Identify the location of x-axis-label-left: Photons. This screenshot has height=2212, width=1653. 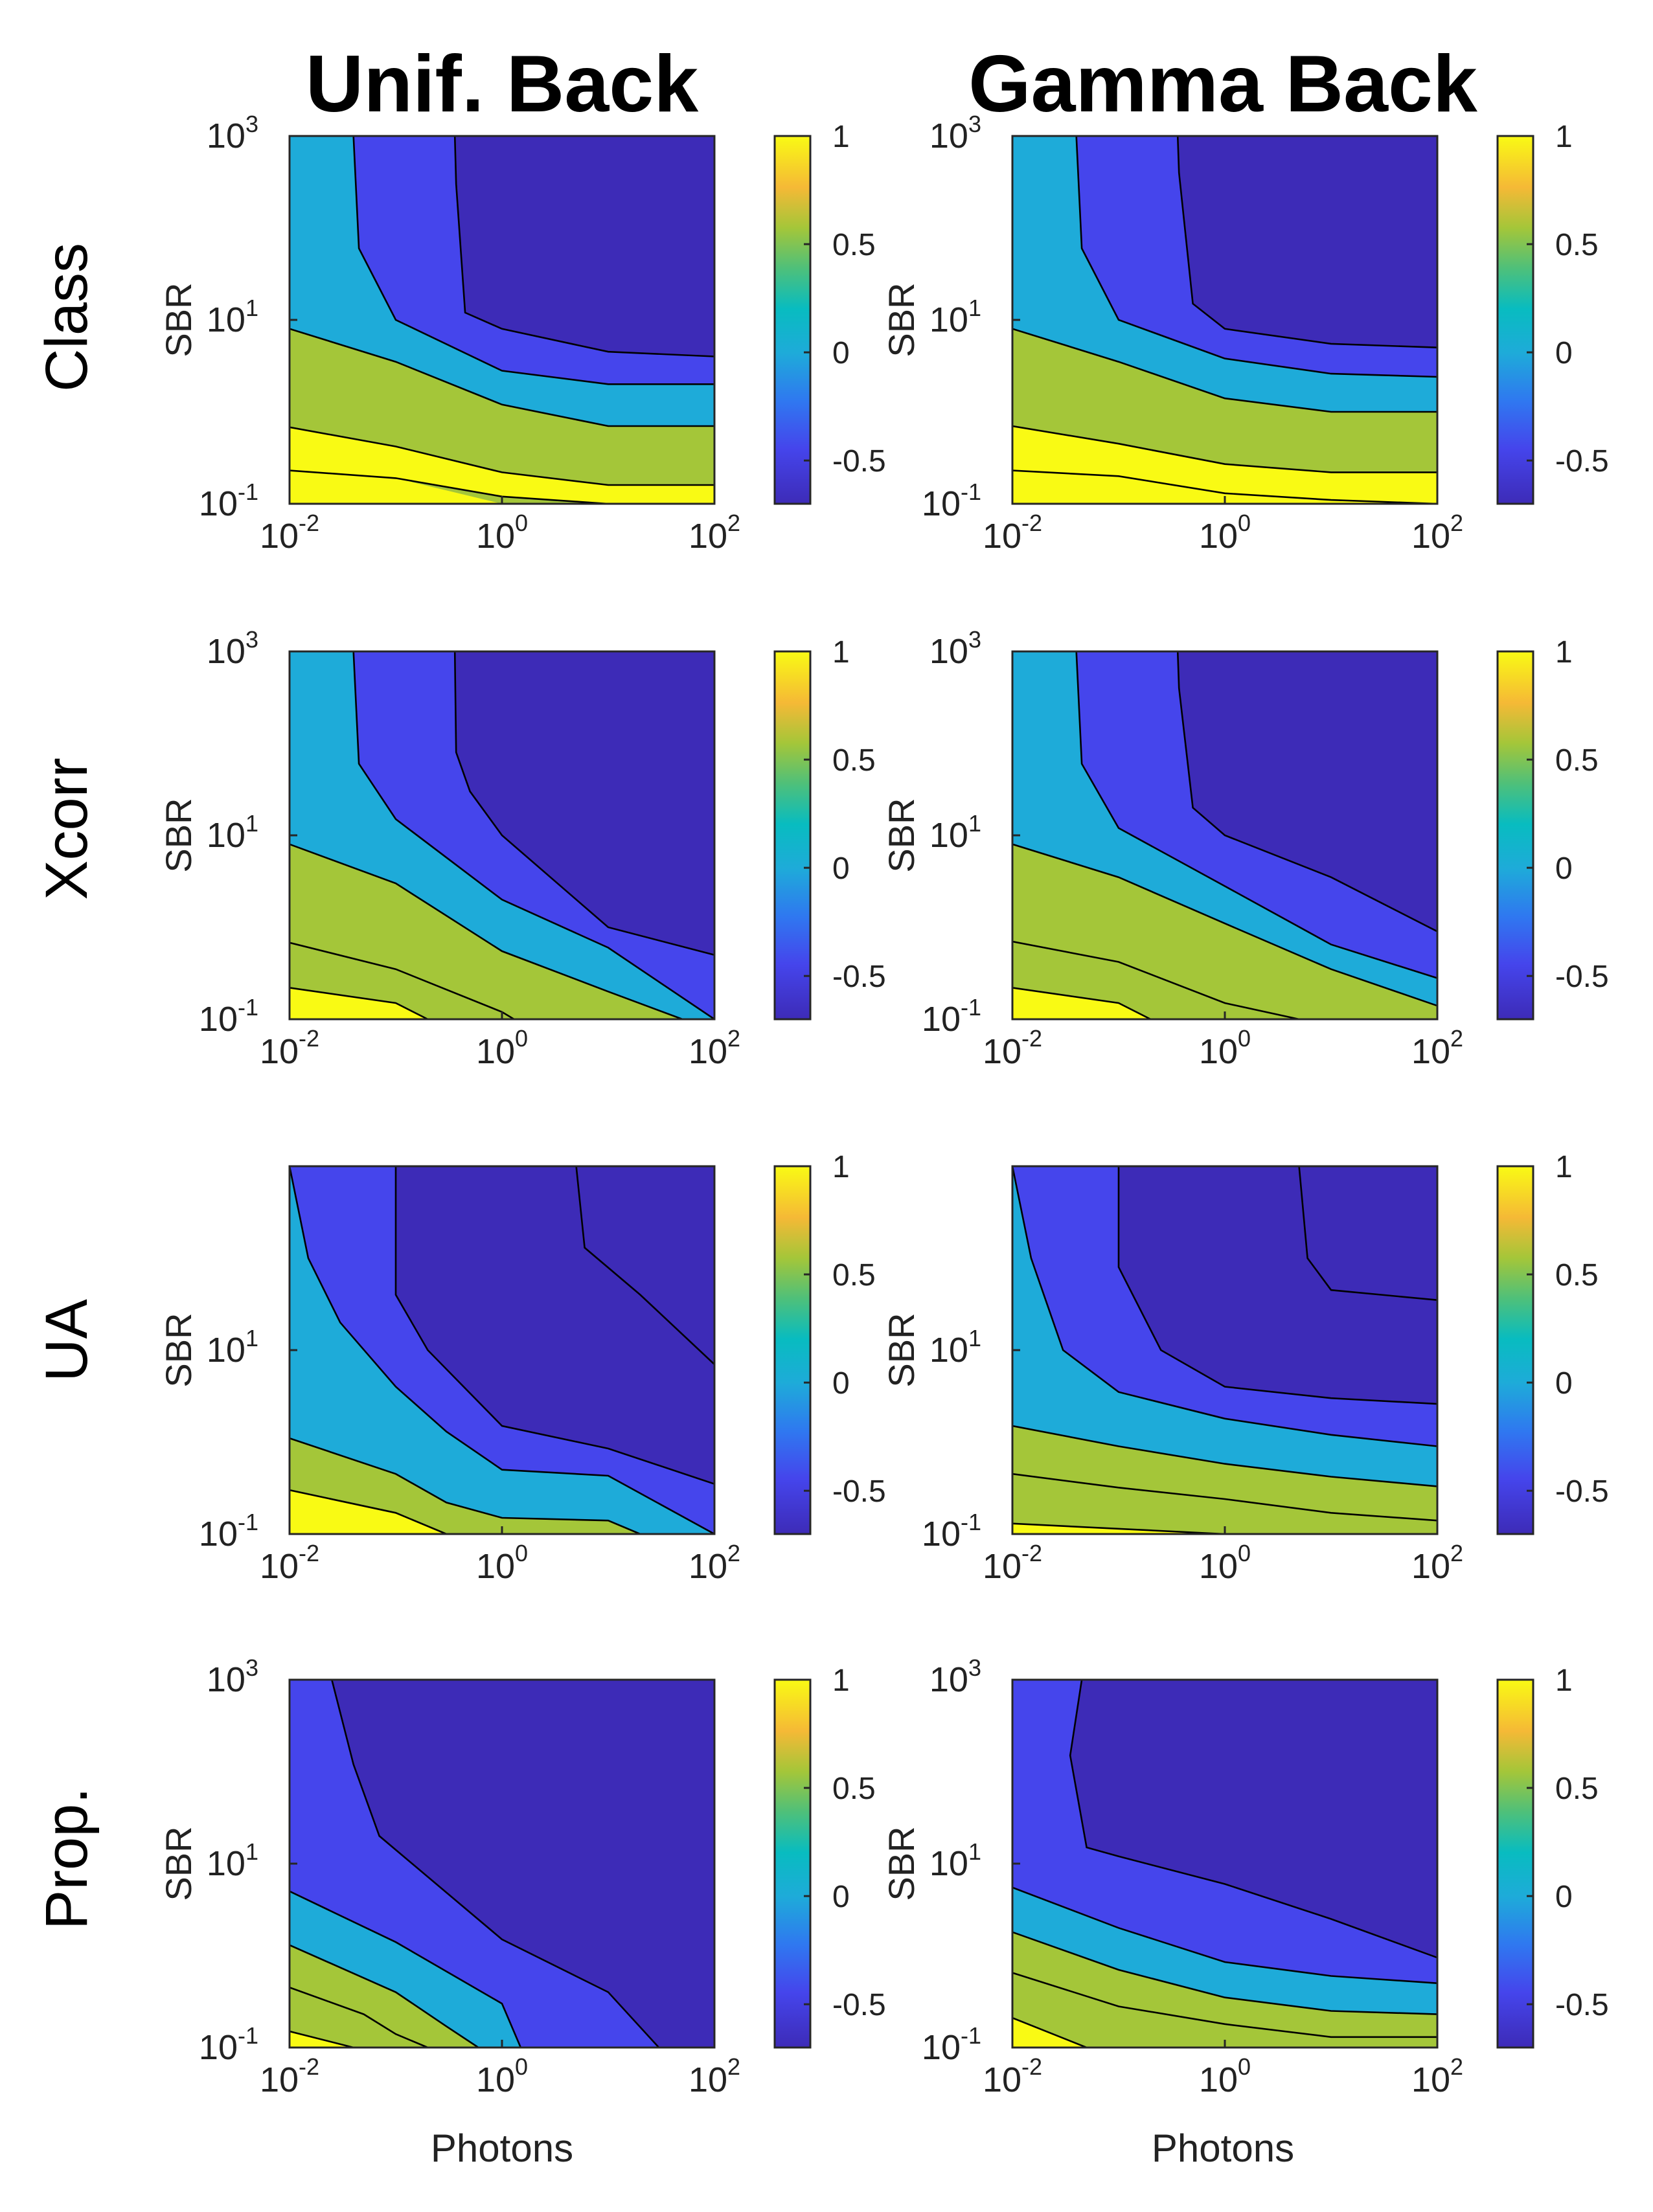
(502, 2149).